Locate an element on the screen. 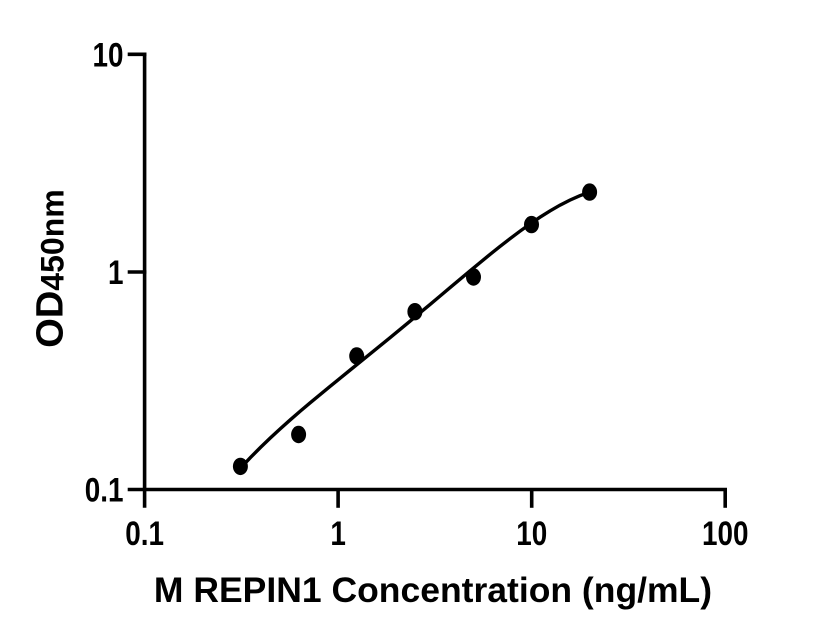 The image size is (816, 640). svg-text: 100 is located at coordinates (725, 533).